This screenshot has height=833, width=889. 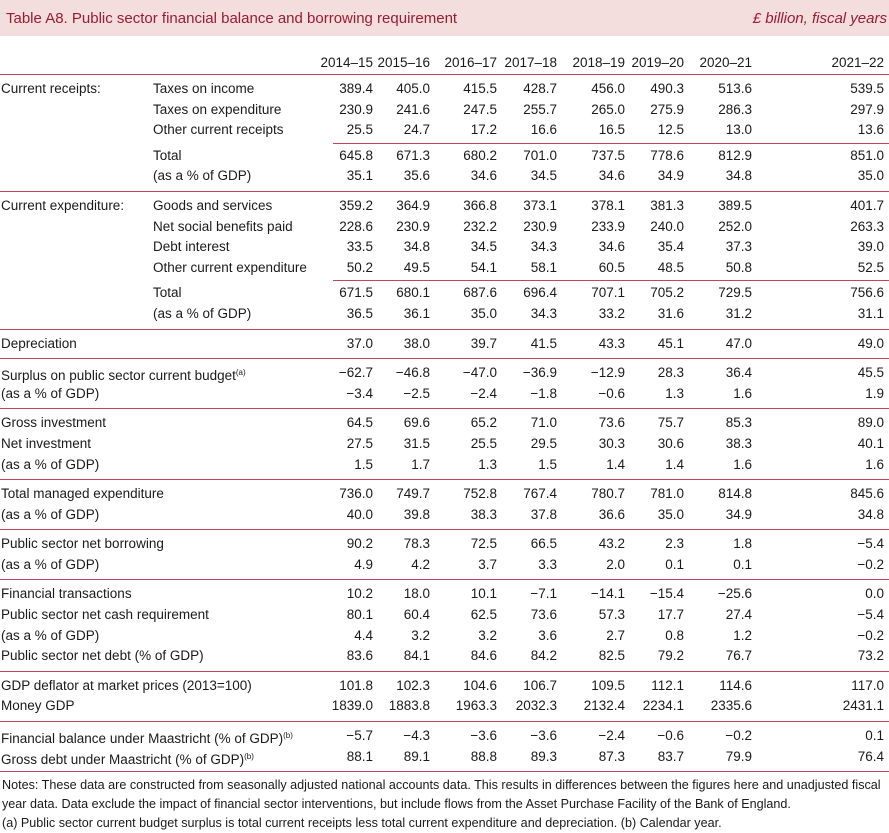 What do you see at coordinates (82, 494) in the screenshot?
I see `row-label: Total managed expenditure` at bounding box center [82, 494].